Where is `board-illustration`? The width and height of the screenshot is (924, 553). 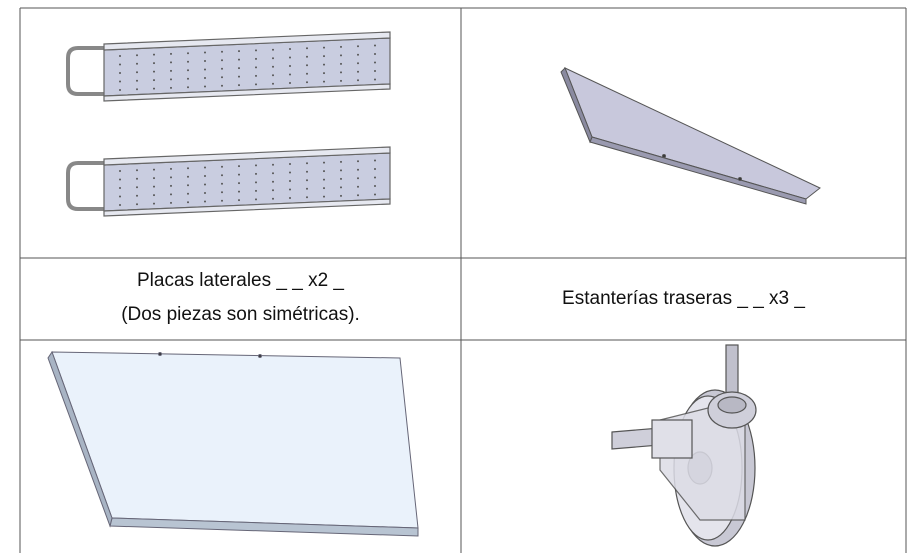 board-illustration is located at coordinates (233, 443).